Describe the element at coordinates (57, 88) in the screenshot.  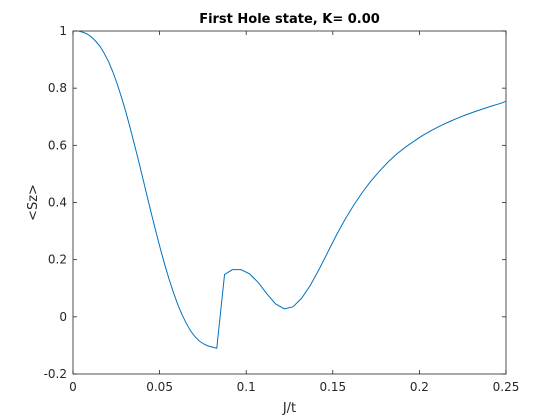
I see `y-tick-label: 0.8` at that location.